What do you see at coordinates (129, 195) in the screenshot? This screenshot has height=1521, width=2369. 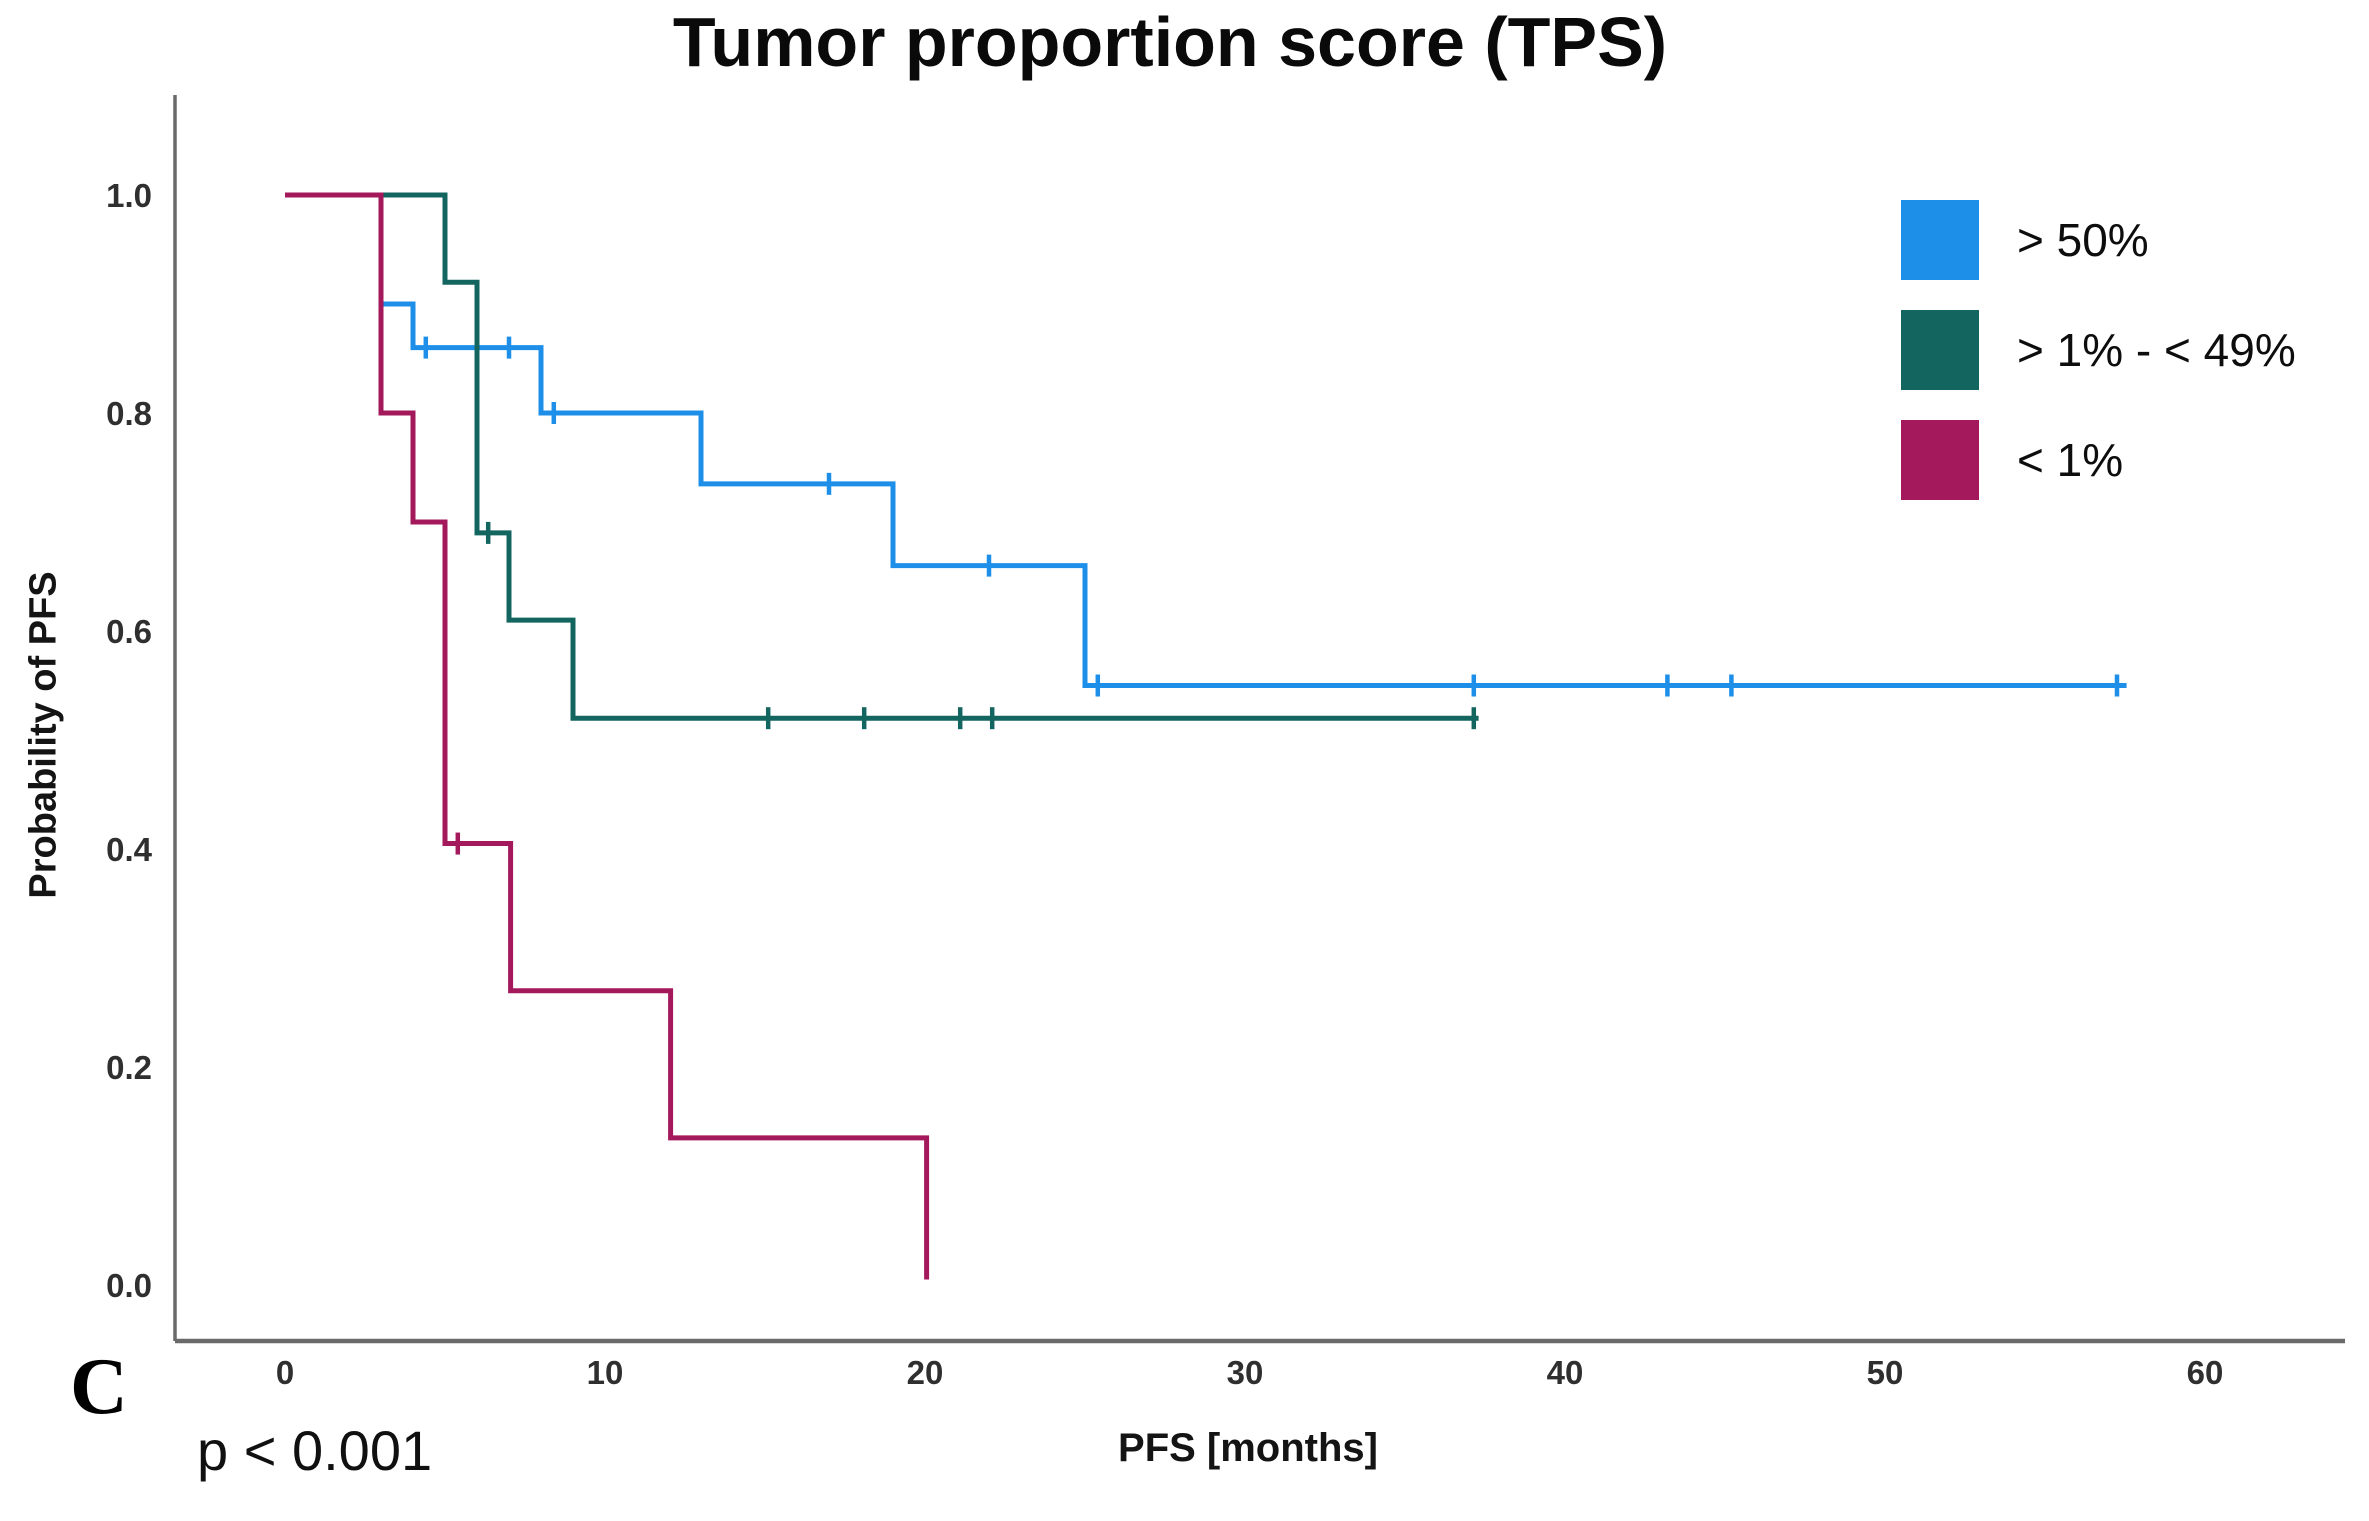 I see `y-tick-label: 1.0` at bounding box center [129, 195].